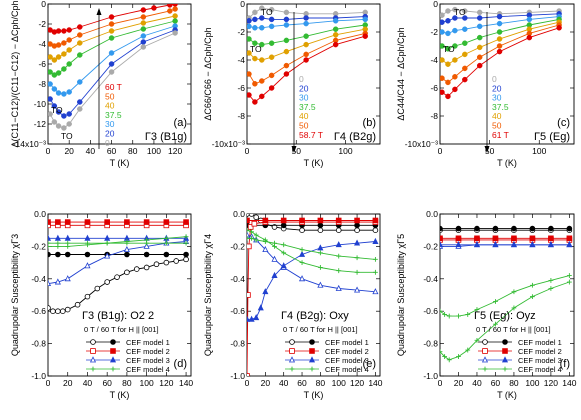 The height and width of the screenshot is (420, 581). What do you see at coordinates (435, 4) in the screenshot?
I see `y-tick-label: 0` at bounding box center [435, 4].